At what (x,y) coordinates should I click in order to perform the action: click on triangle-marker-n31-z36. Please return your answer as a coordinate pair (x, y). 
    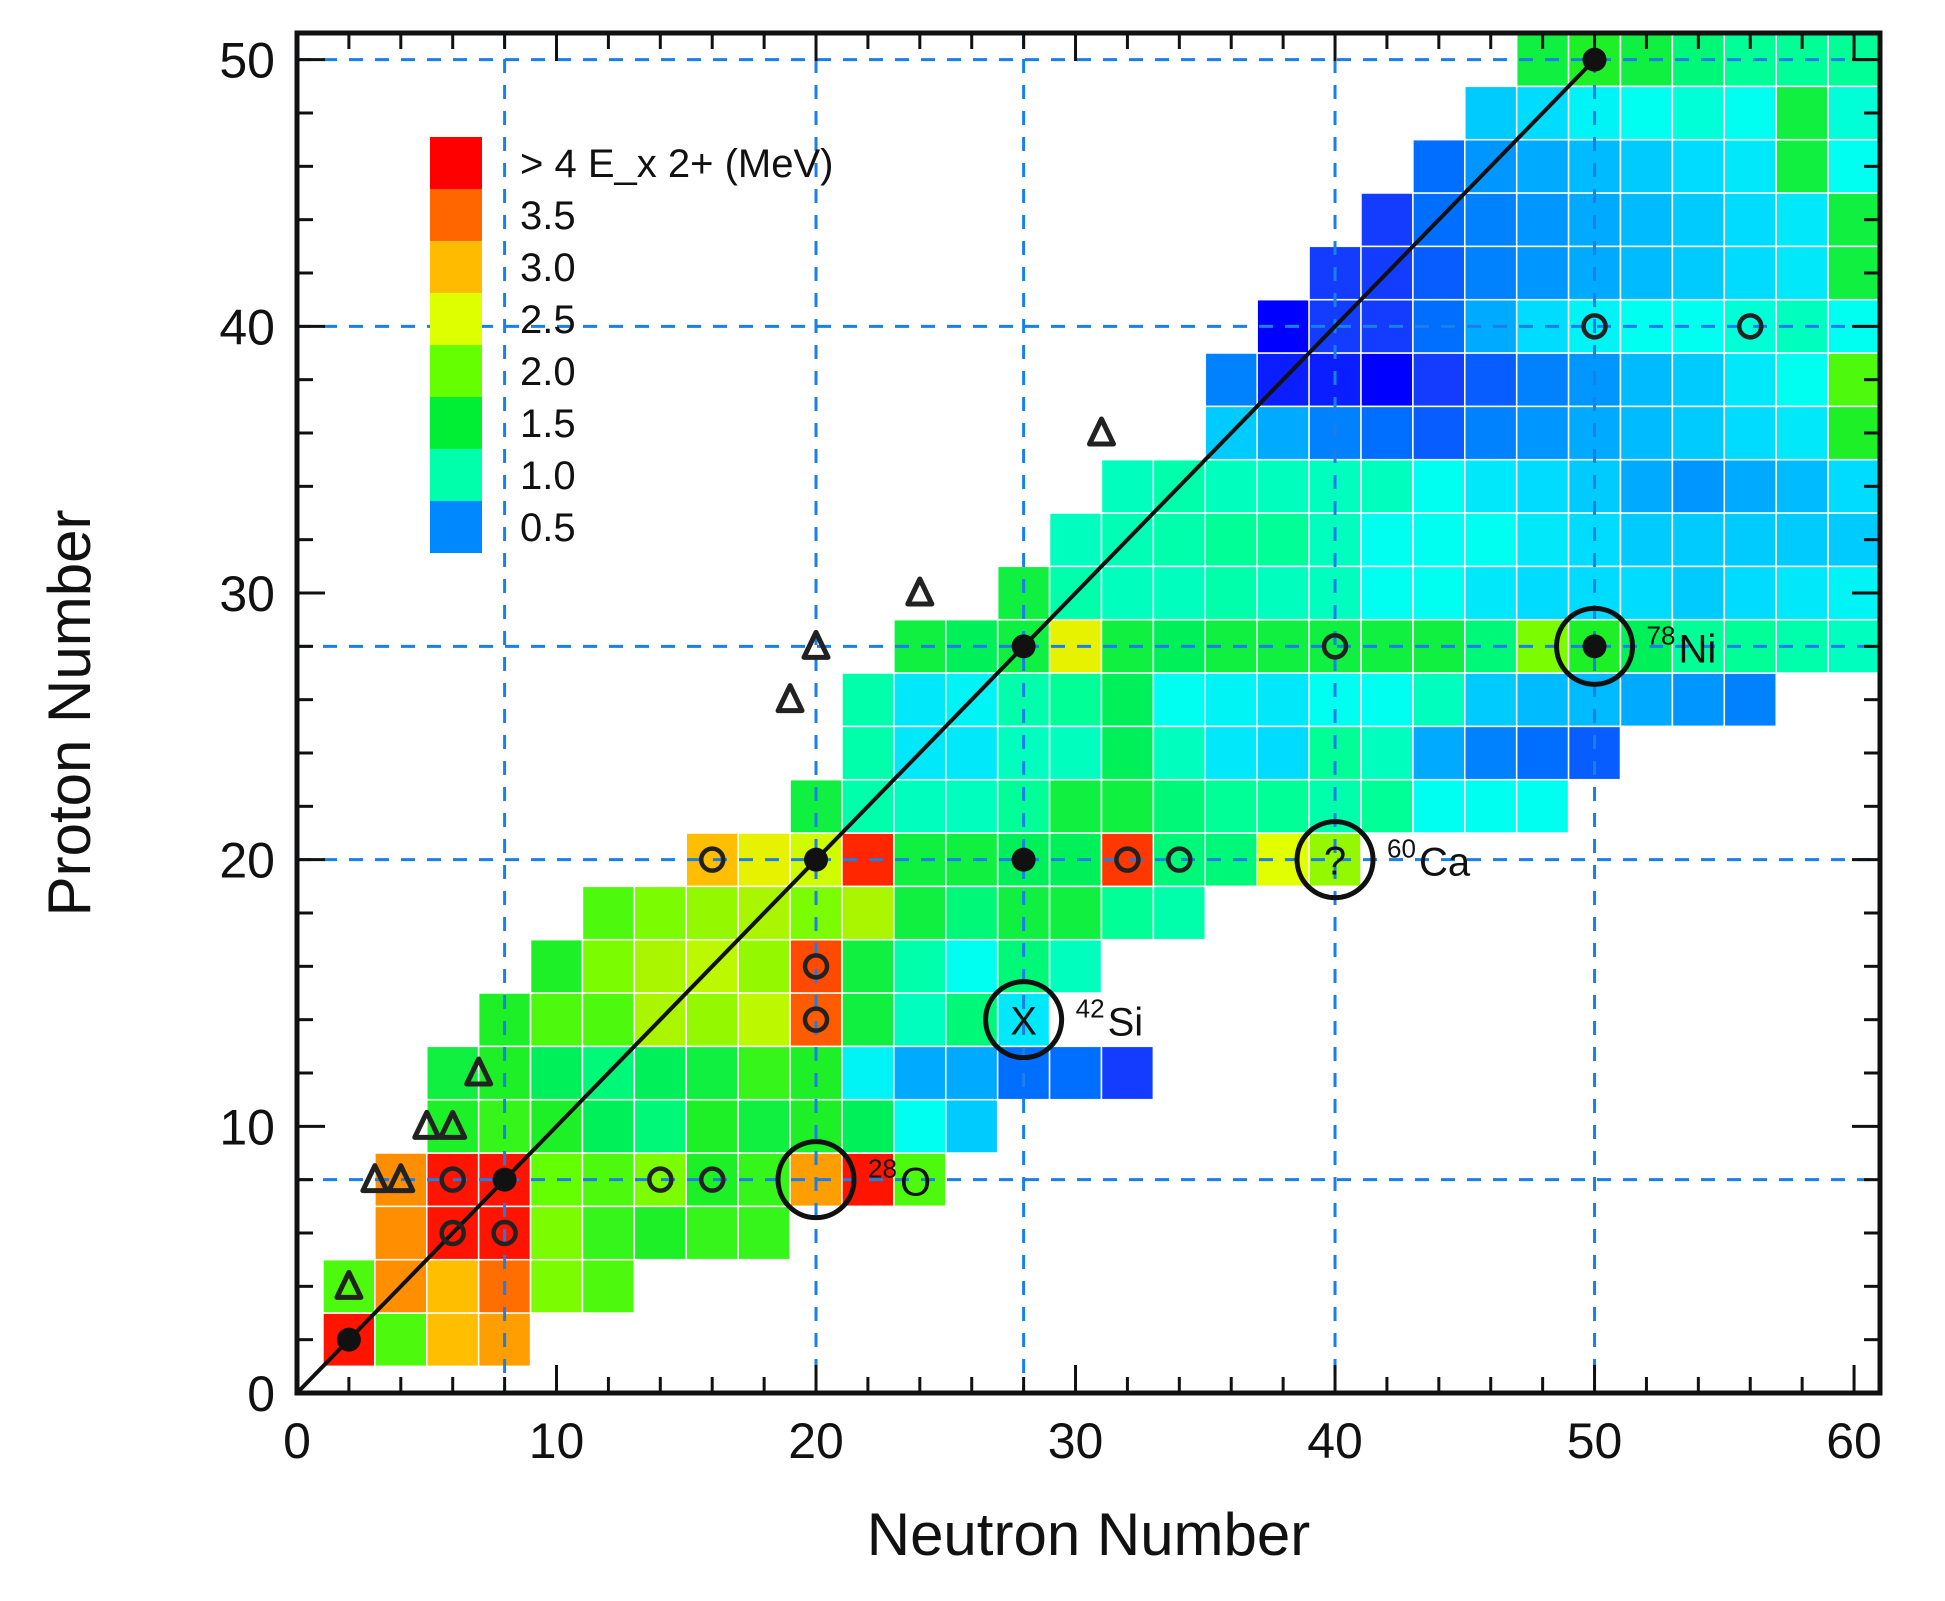
    Looking at the image, I should click on (1101, 431).